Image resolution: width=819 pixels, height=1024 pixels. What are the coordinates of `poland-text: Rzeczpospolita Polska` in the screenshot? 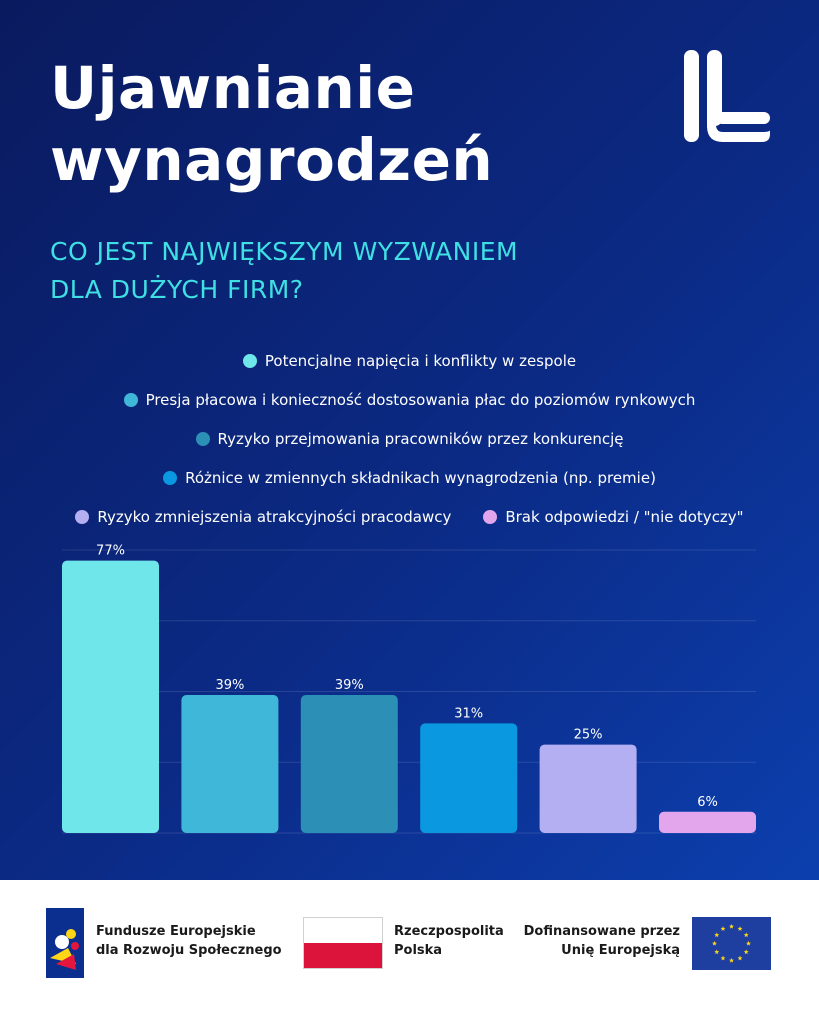 It's located at (449, 941).